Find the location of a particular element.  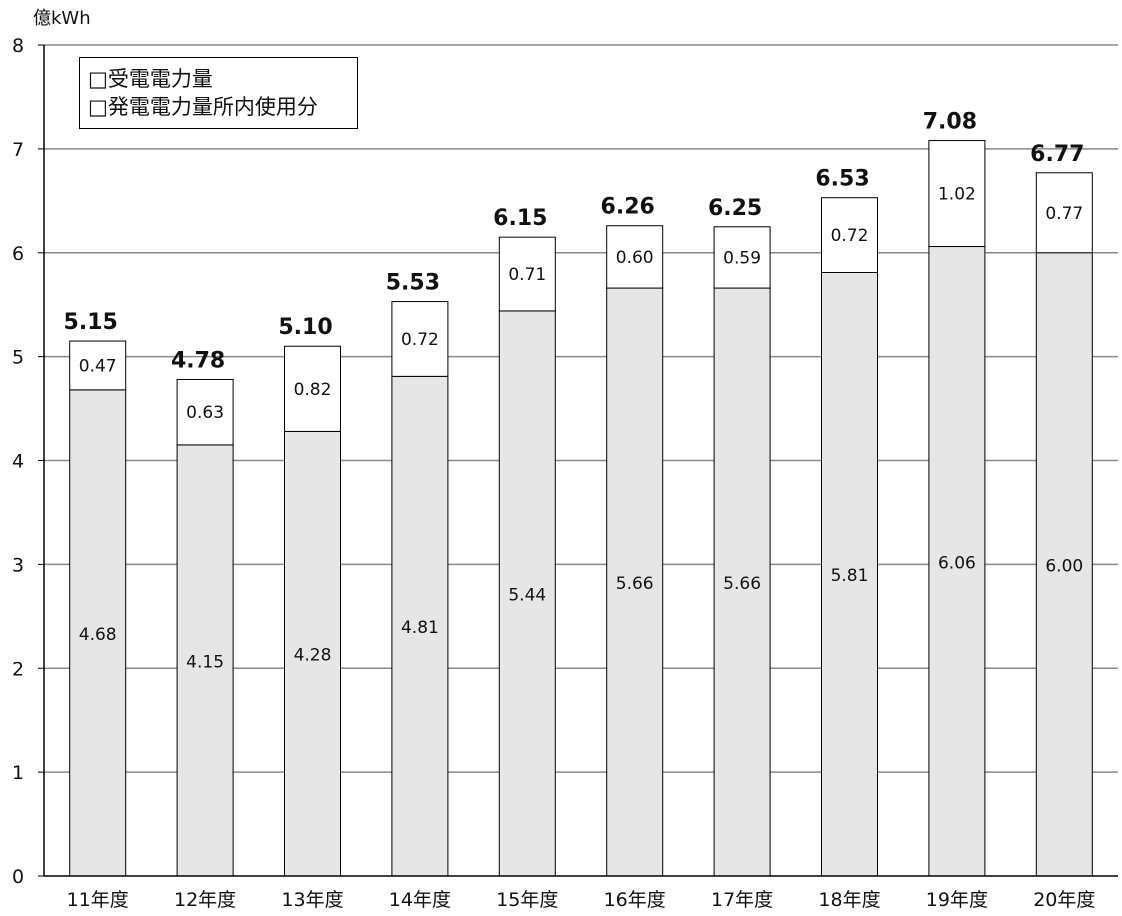

y-tick-label: 2 is located at coordinates (18, 669).